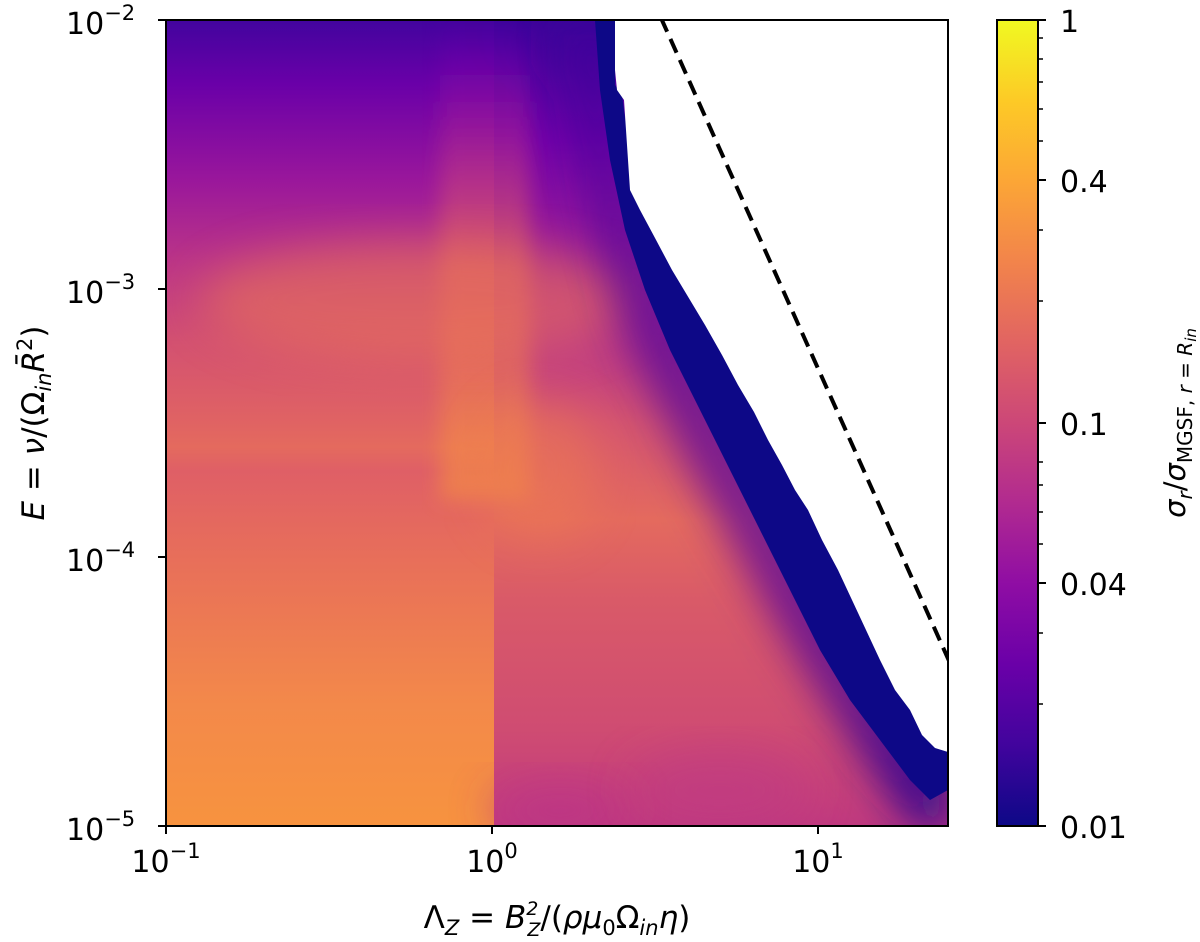 Image resolution: width=1200 pixels, height=942 pixels. What do you see at coordinates (100, 290) in the screenshot?
I see `y-tick-1e-3: 10⁻³` at bounding box center [100, 290].